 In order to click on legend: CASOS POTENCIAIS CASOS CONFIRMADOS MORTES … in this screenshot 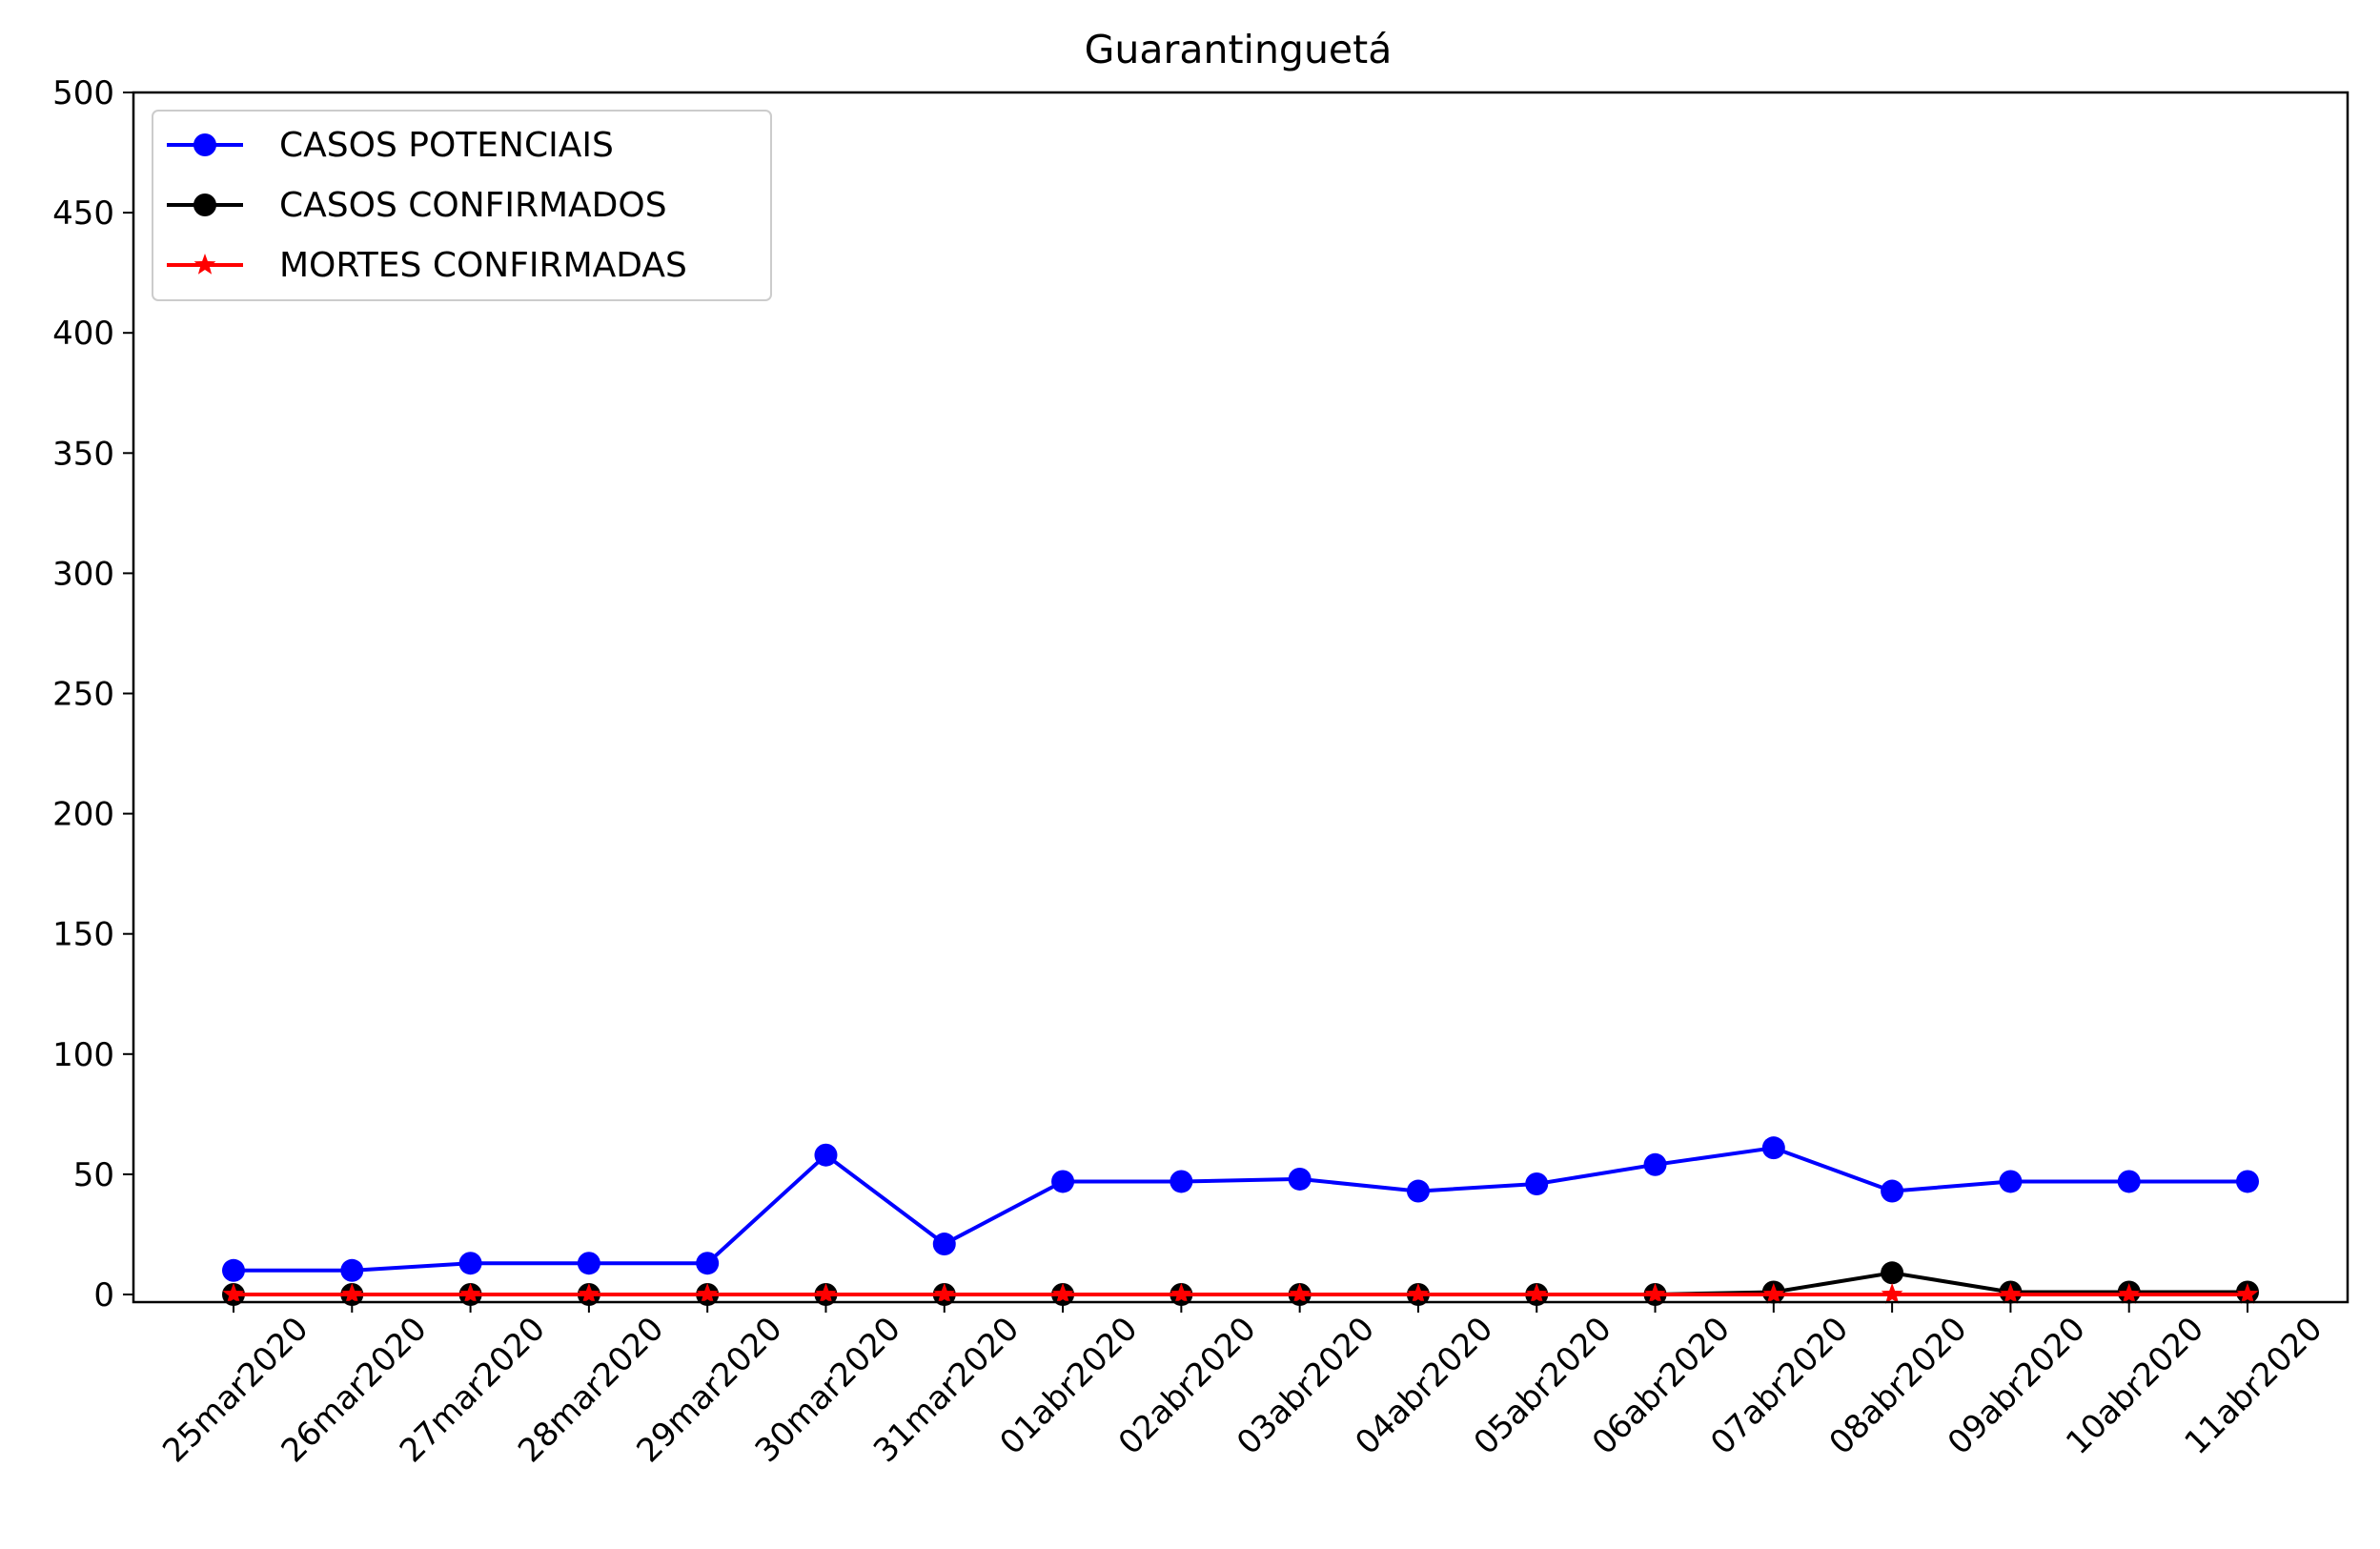, I will do `click(462, 205)`.